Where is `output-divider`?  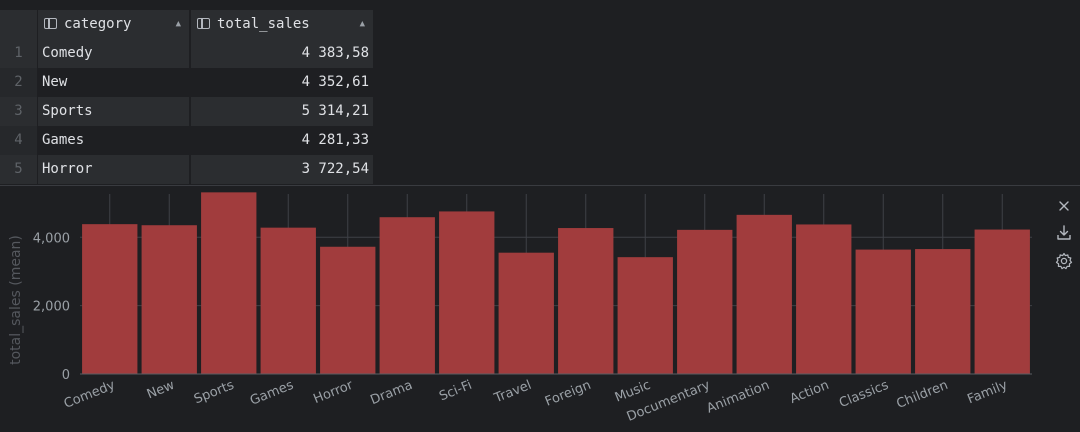 output-divider is located at coordinates (540, 185).